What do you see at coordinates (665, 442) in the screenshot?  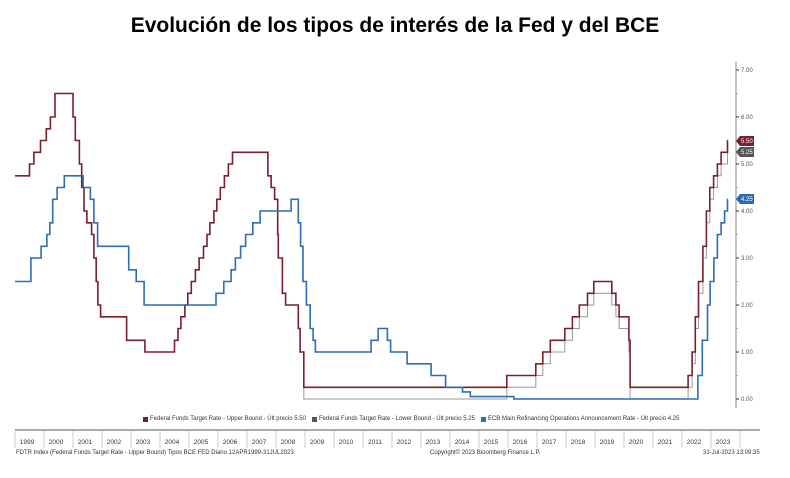 I see `x-tick-label: 2021` at bounding box center [665, 442].